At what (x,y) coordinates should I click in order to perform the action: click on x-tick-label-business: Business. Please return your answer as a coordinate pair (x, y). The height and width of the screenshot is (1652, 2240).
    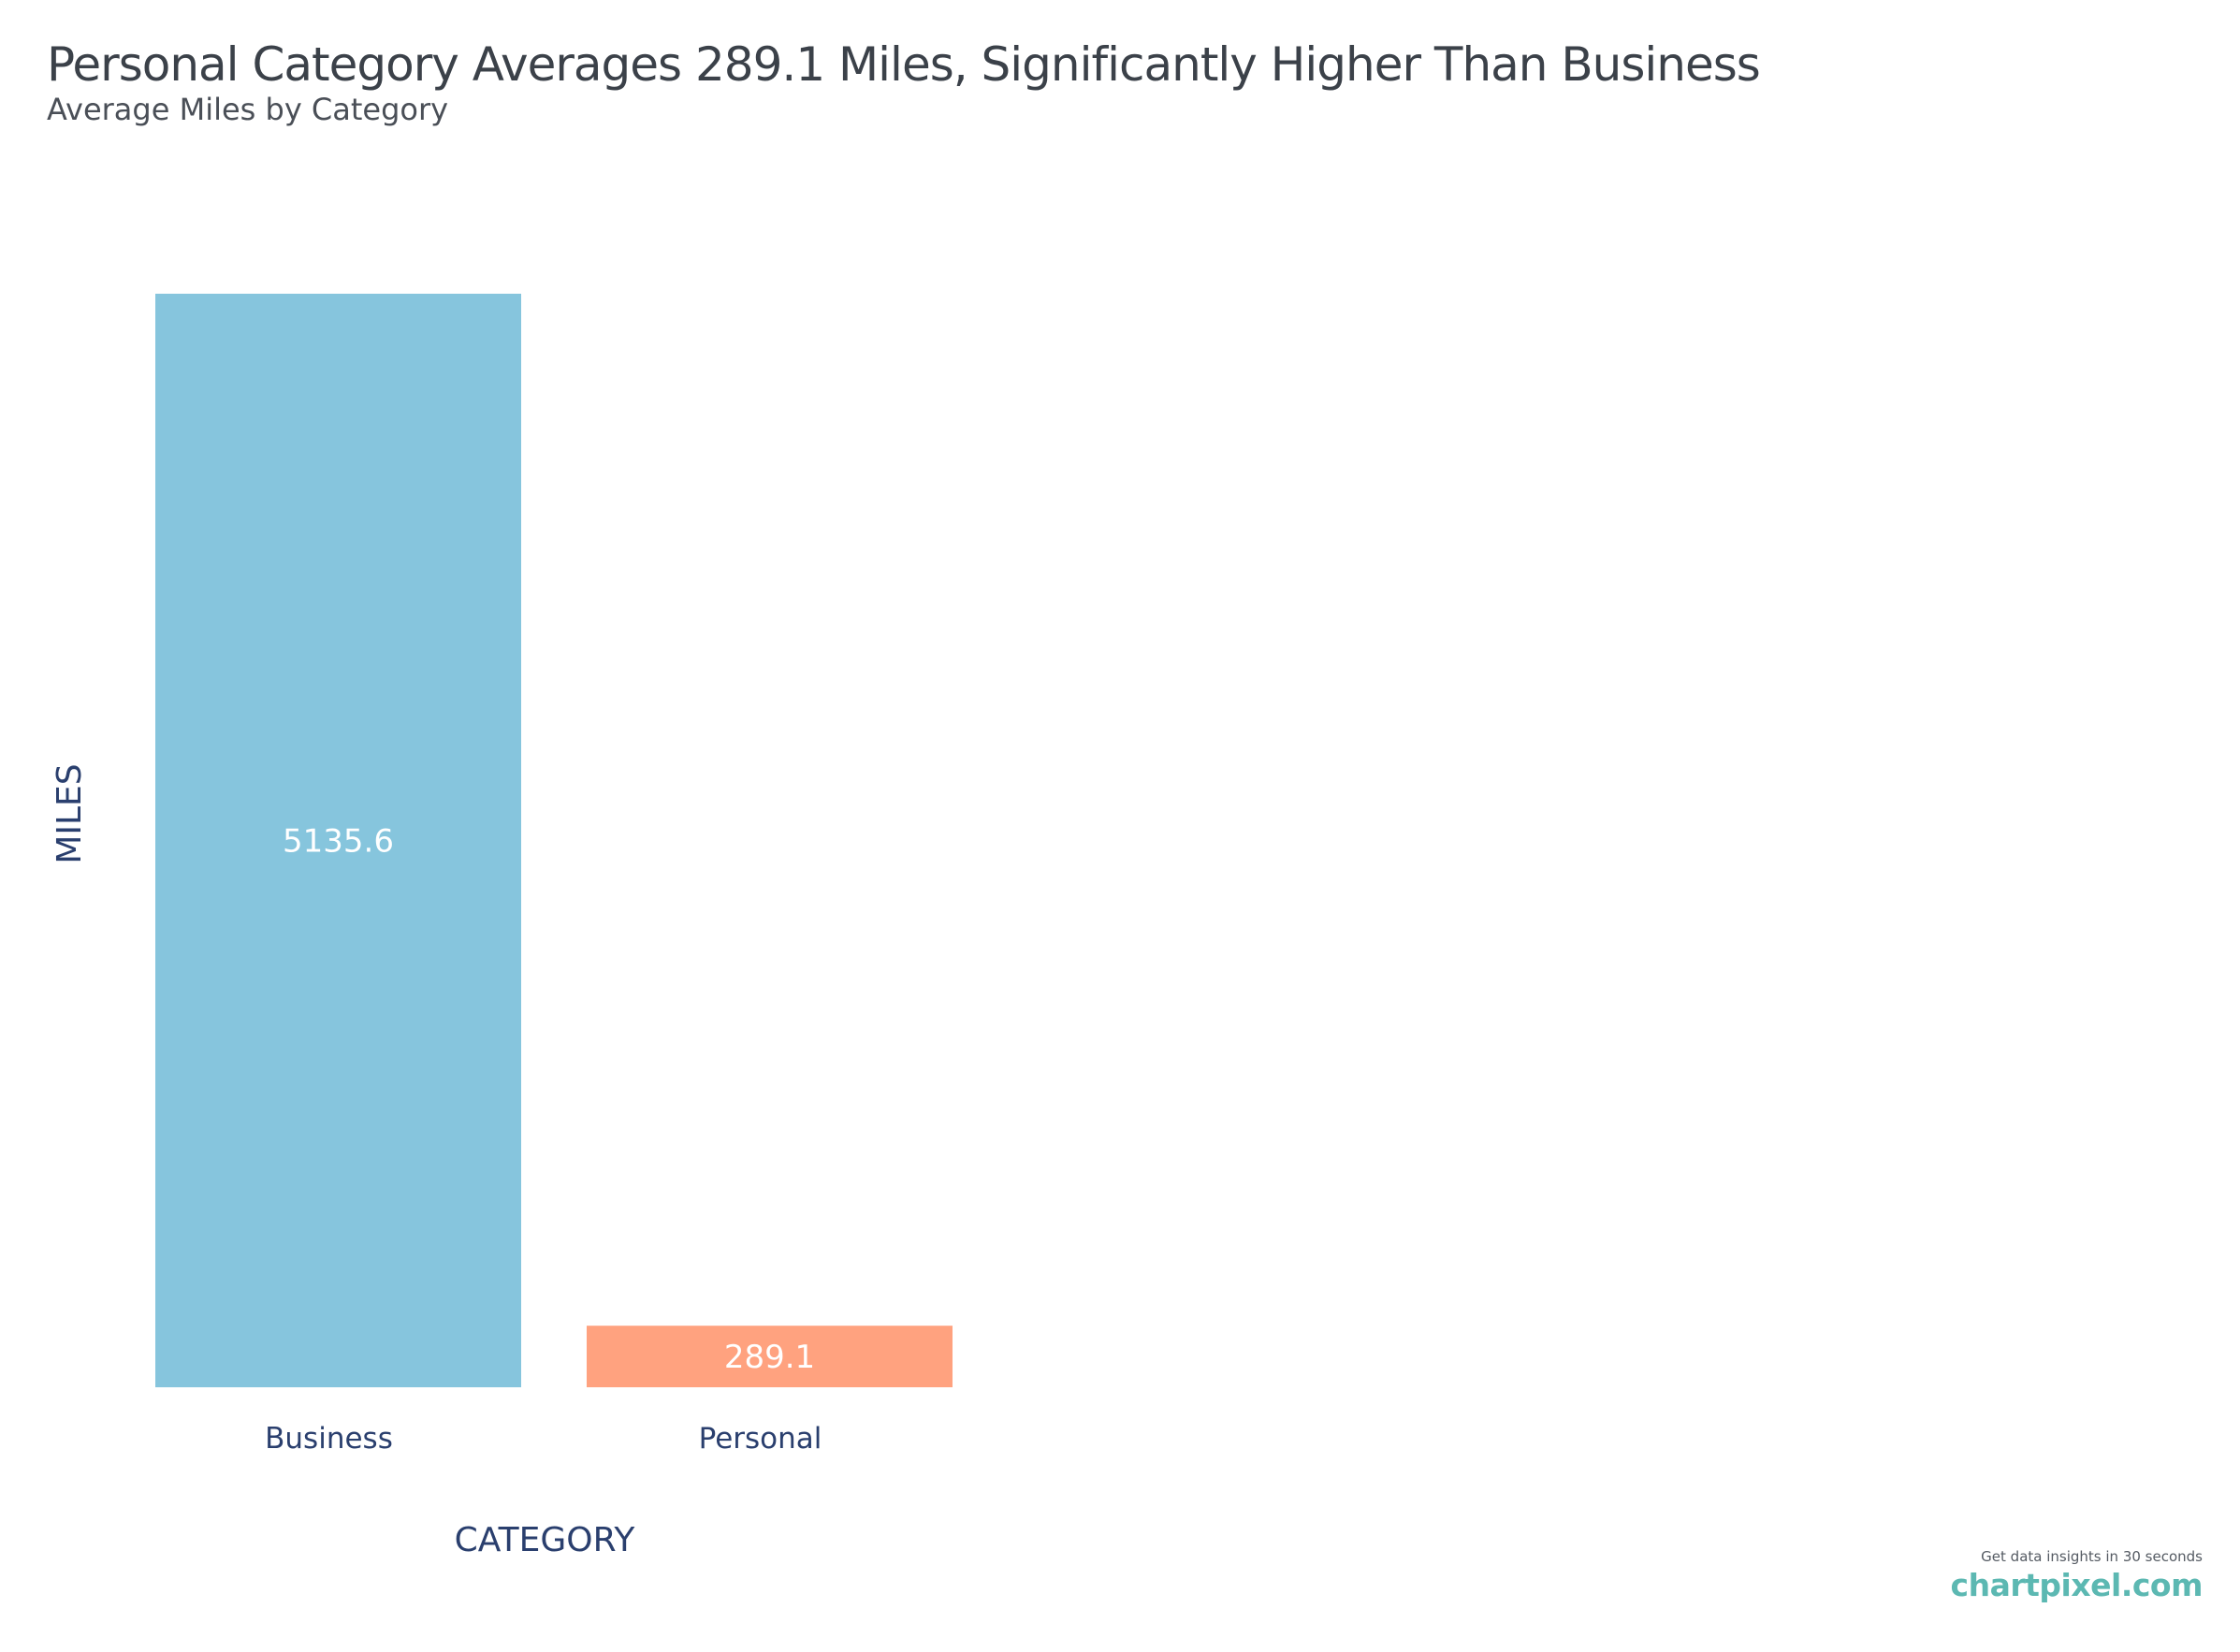
    Looking at the image, I should click on (329, 1439).